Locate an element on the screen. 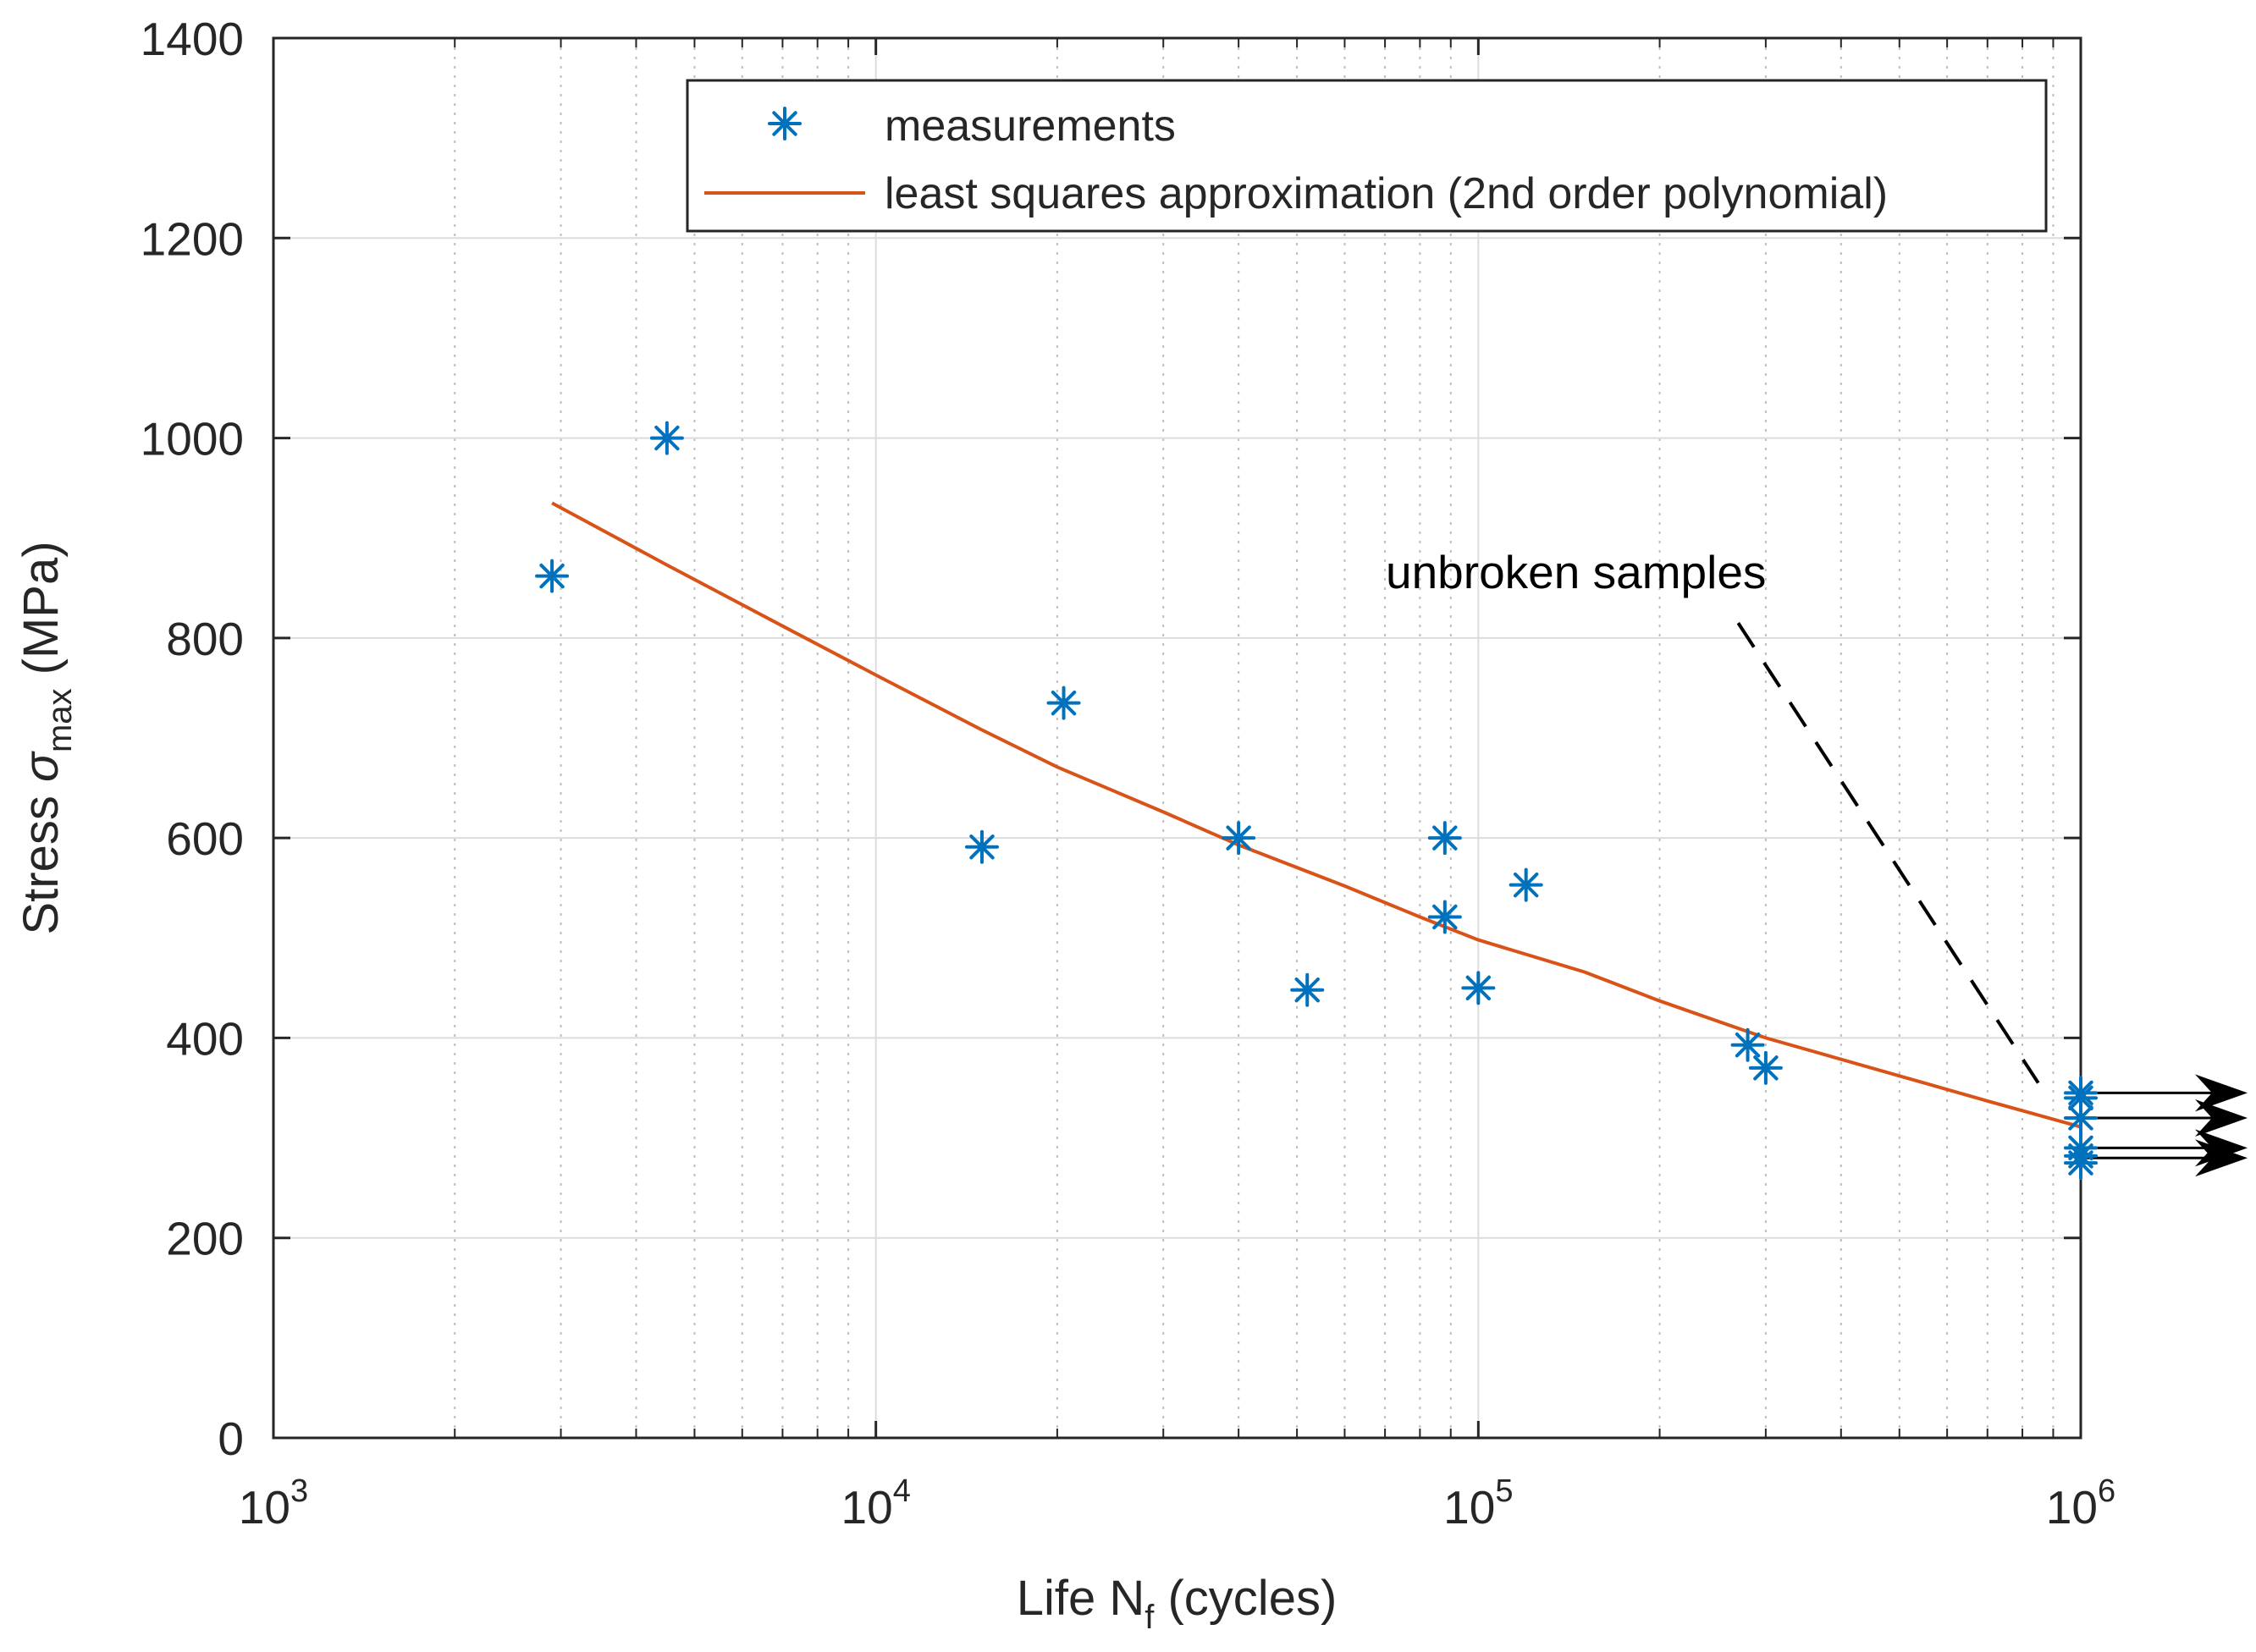 Image resolution: width=2256 pixels, height=1652 pixels. x-axis-label-main: Life N is located at coordinates (1081, 1598).